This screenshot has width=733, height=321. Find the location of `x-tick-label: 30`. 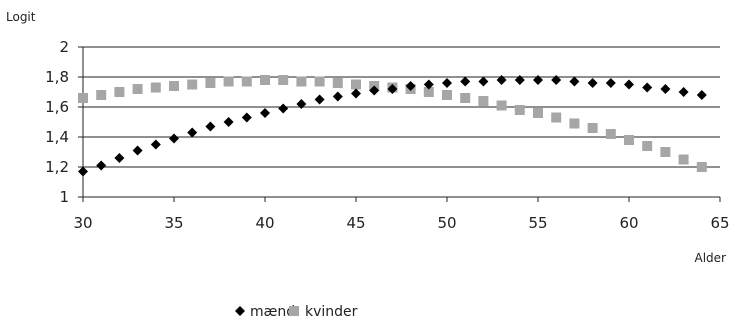

x-tick-label: 30 is located at coordinates (82, 223).